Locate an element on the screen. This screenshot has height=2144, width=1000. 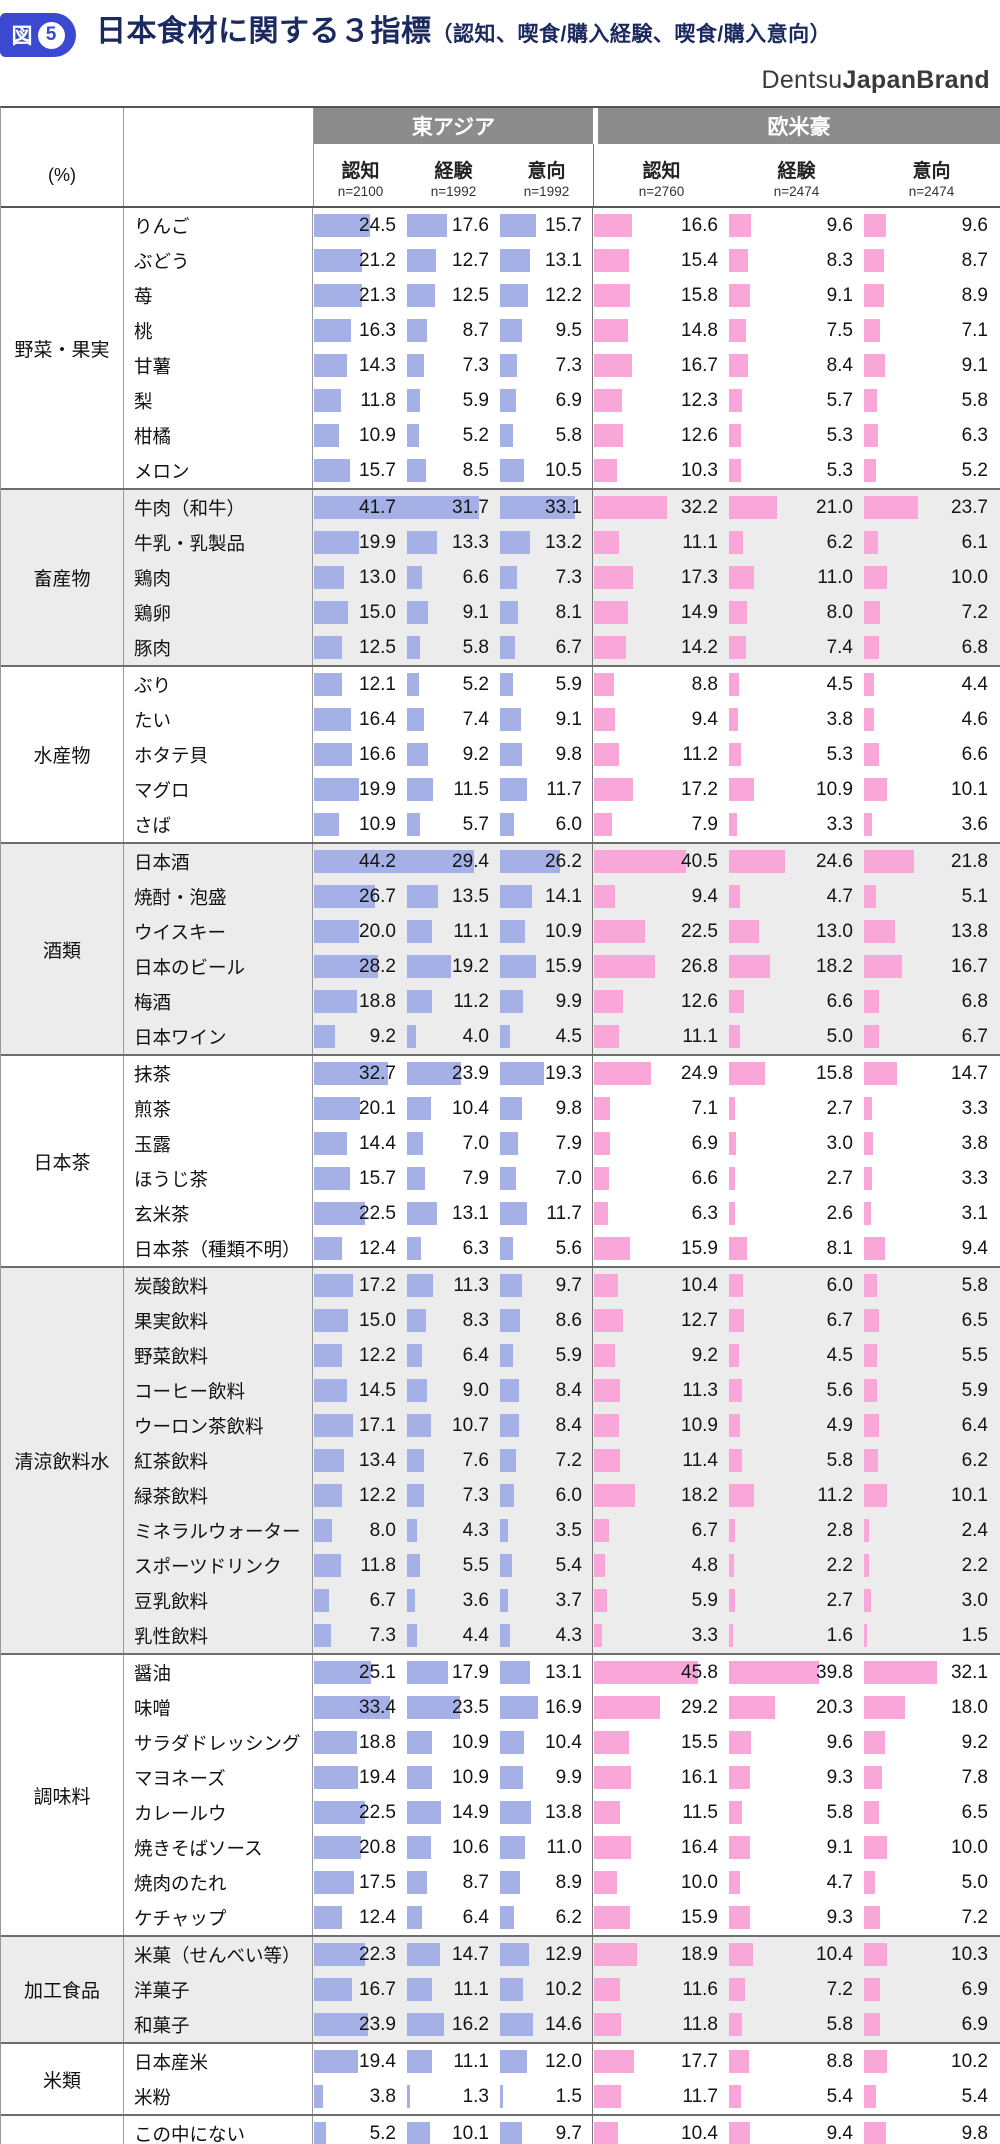
data-cell-west: 18.2 is located at coordinates (660, 1495).